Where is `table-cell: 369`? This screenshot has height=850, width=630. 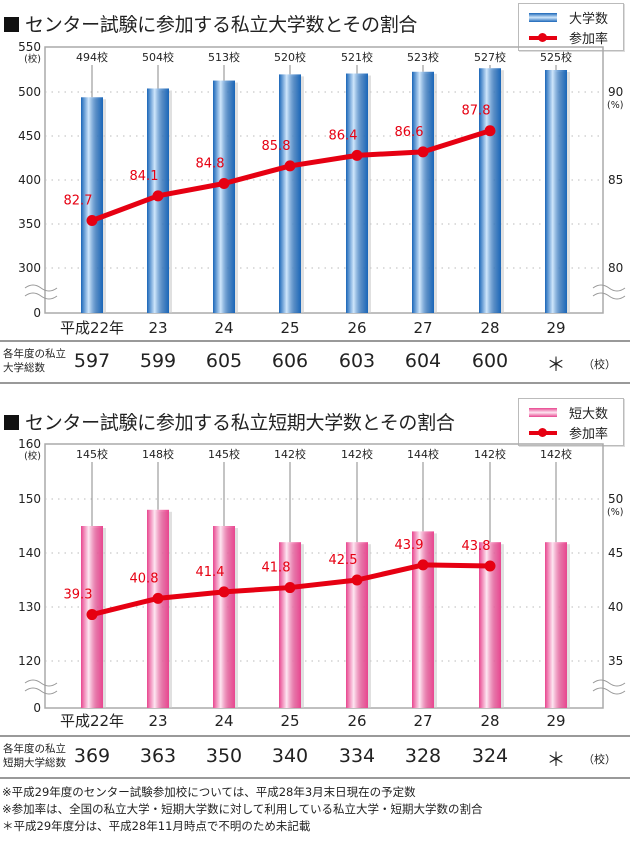 table-cell: 369 is located at coordinates (92, 756).